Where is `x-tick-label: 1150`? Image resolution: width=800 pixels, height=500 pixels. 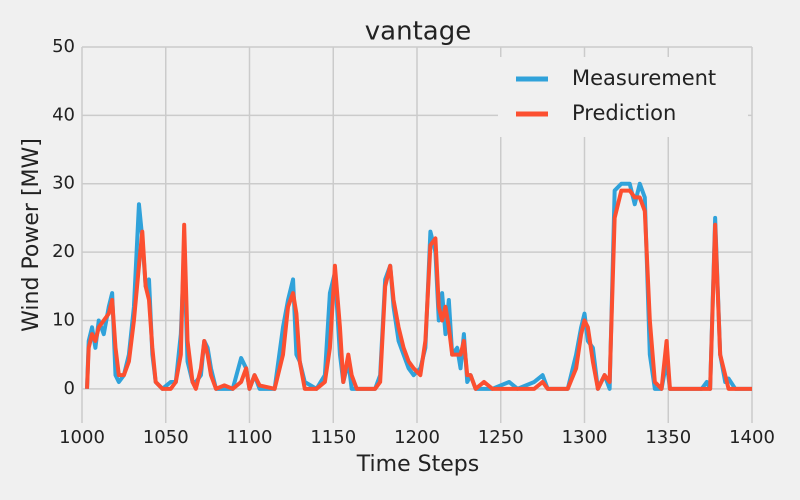 x-tick-label: 1150 is located at coordinates (333, 437).